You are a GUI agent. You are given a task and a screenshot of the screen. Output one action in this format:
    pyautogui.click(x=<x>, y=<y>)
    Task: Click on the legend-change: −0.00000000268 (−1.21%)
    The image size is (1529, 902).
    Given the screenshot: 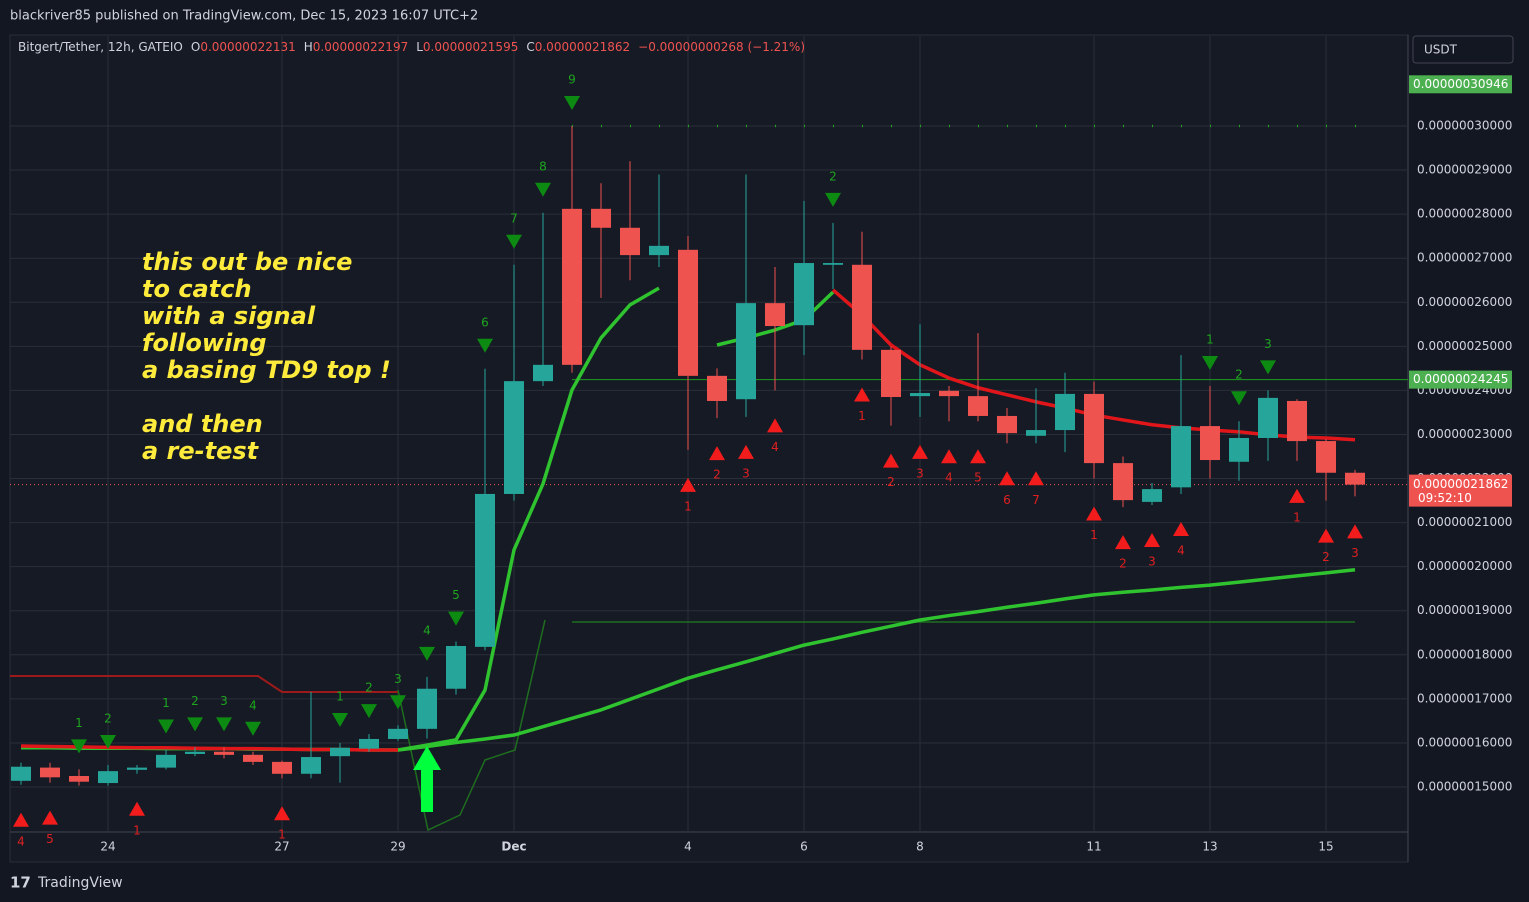 What is the action you would take?
    pyautogui.click(x=721, y=47)
    